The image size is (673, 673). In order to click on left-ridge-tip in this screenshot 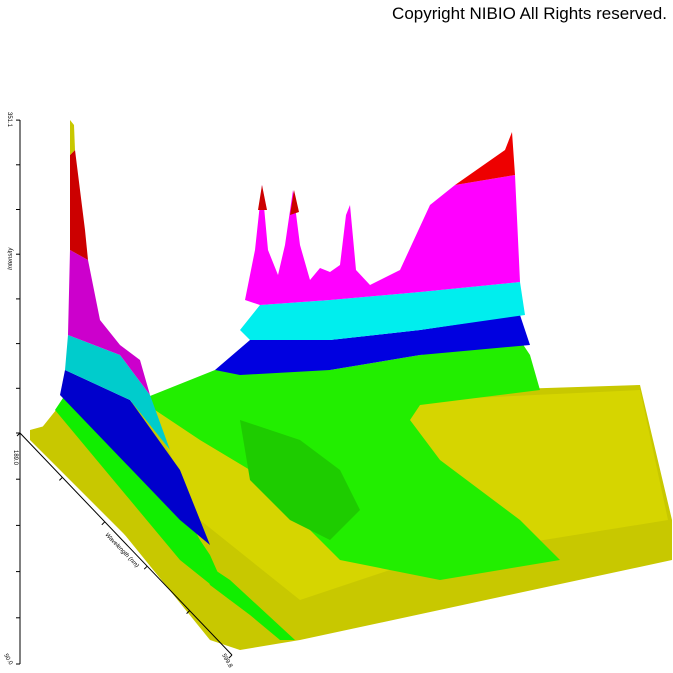, I will do `click(72, 137)`.